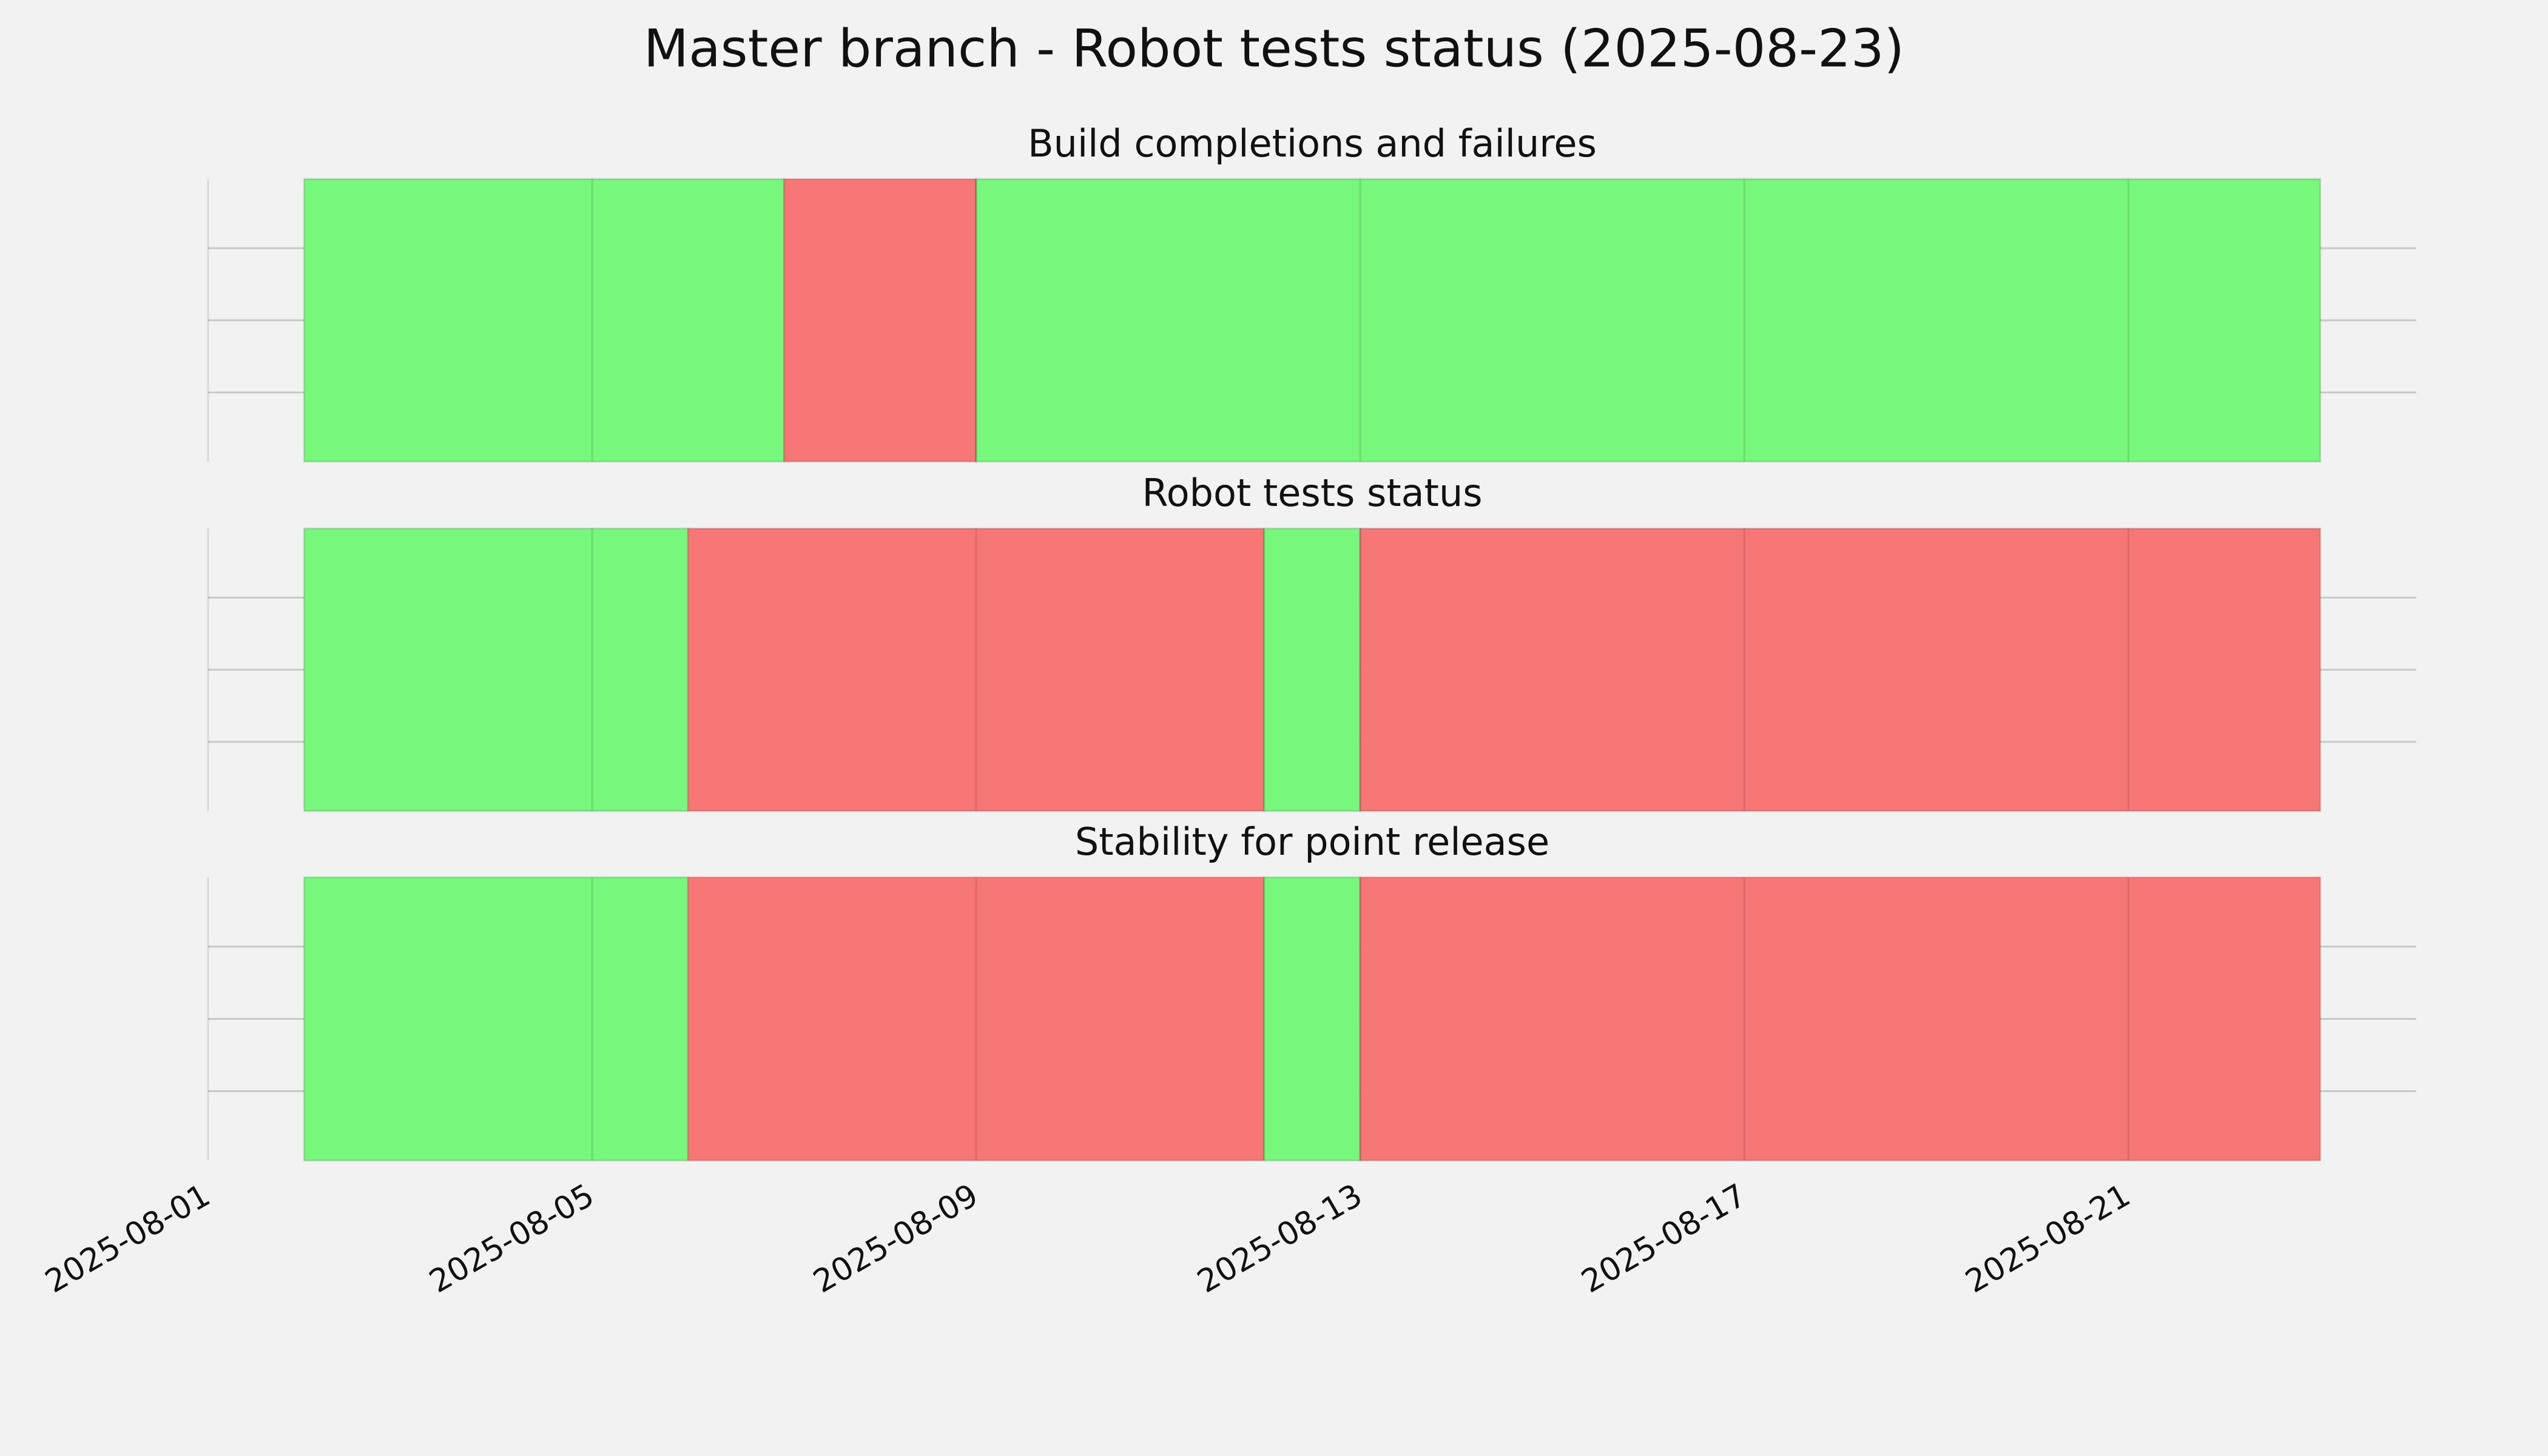 This screenshot has height=1456, width=2548. I want to click on panel-title: Stability for point release, so click(1312, 842).